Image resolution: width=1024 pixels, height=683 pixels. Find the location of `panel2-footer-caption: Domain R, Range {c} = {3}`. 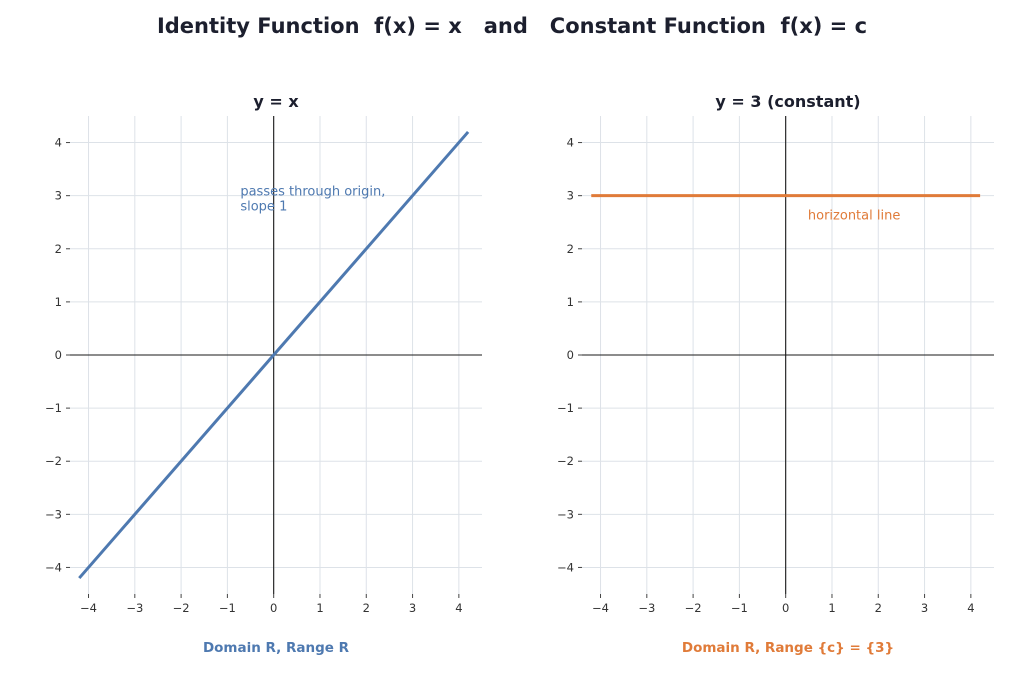

panel2-footer-caption: Domain R, Range {c} = {3} is located at coordinates (788, 648).